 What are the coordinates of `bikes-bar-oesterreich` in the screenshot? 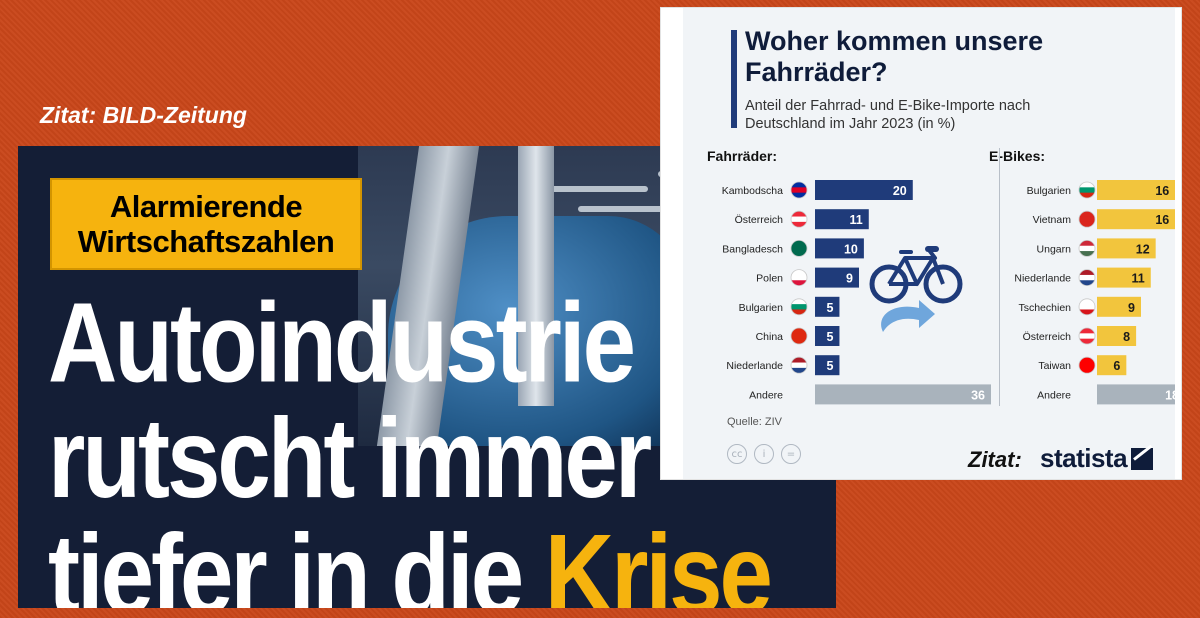 It's located at (842, 219).